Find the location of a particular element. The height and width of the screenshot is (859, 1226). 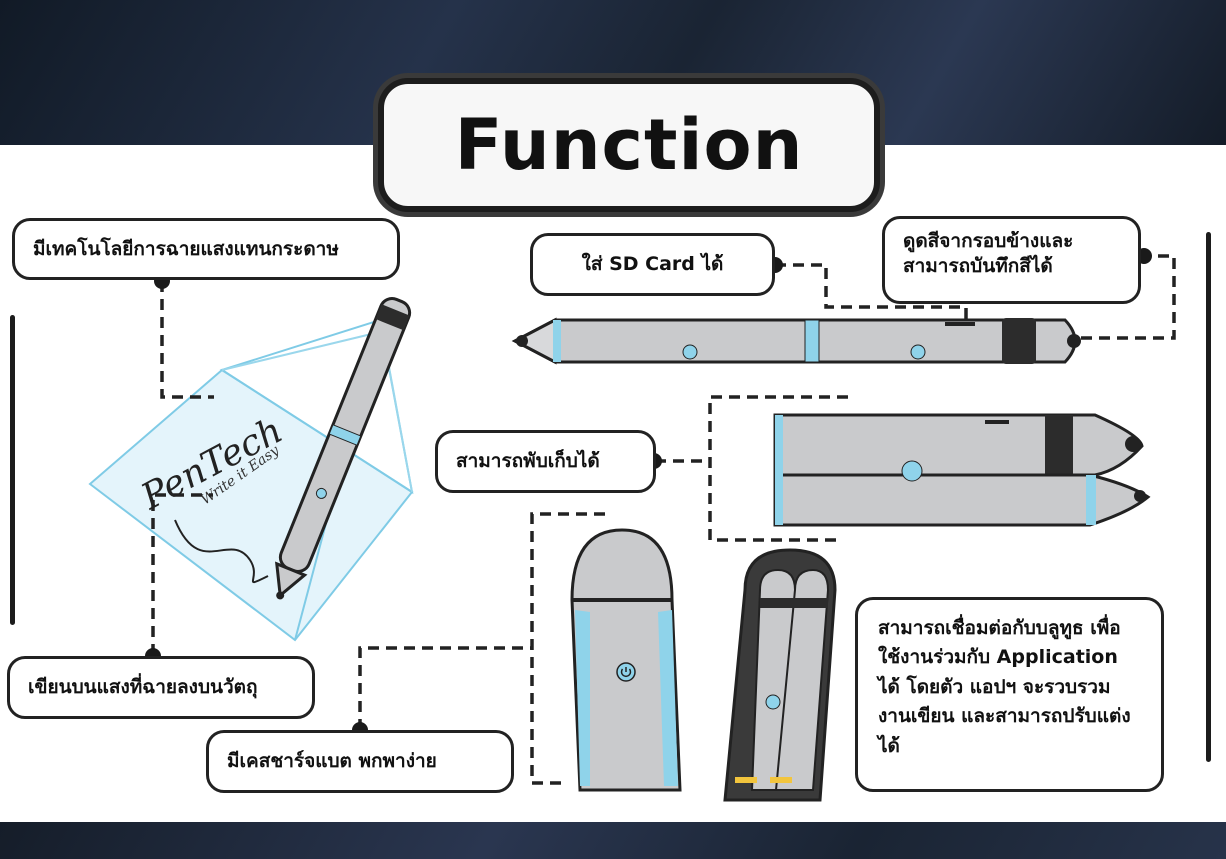

feature-foldable-text: สามารถพับเก็บได้ is located at coordinates (528, 461).